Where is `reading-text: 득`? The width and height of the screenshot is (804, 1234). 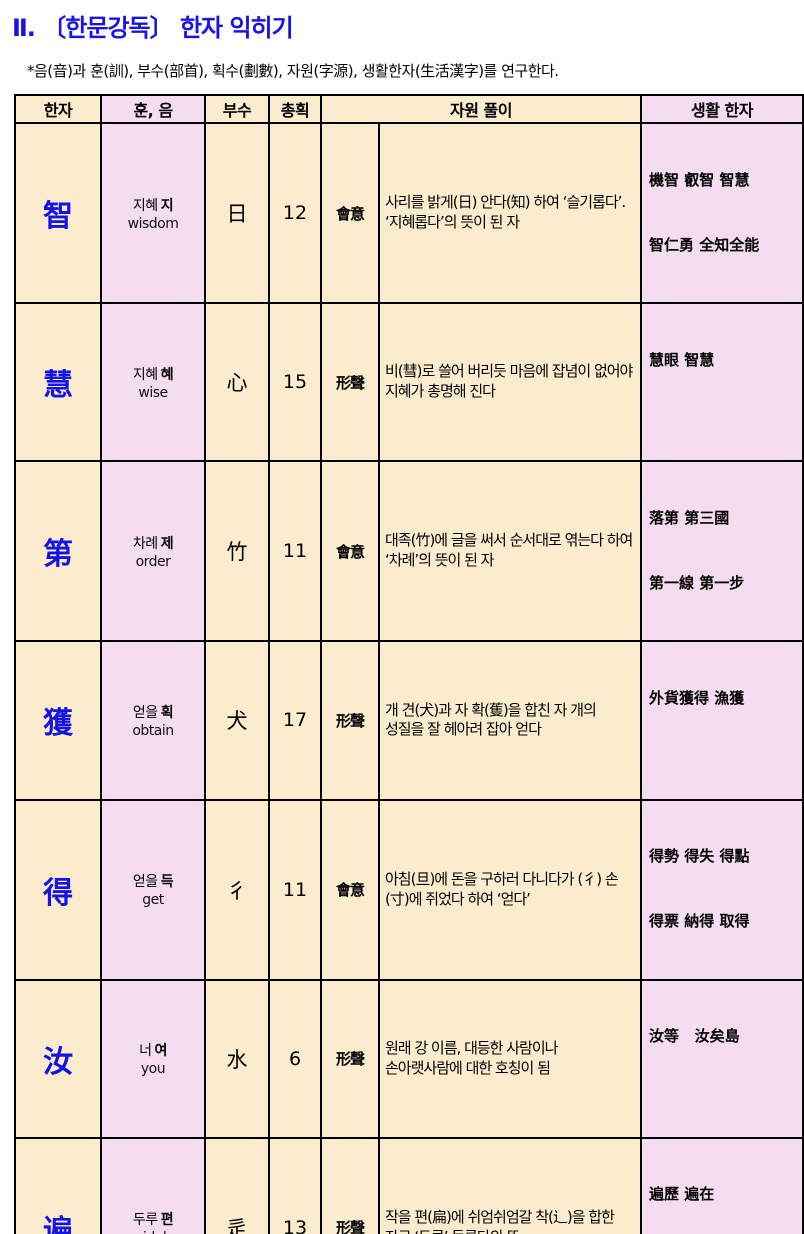 reading-text: 득 is located at coordinates (167, 882).